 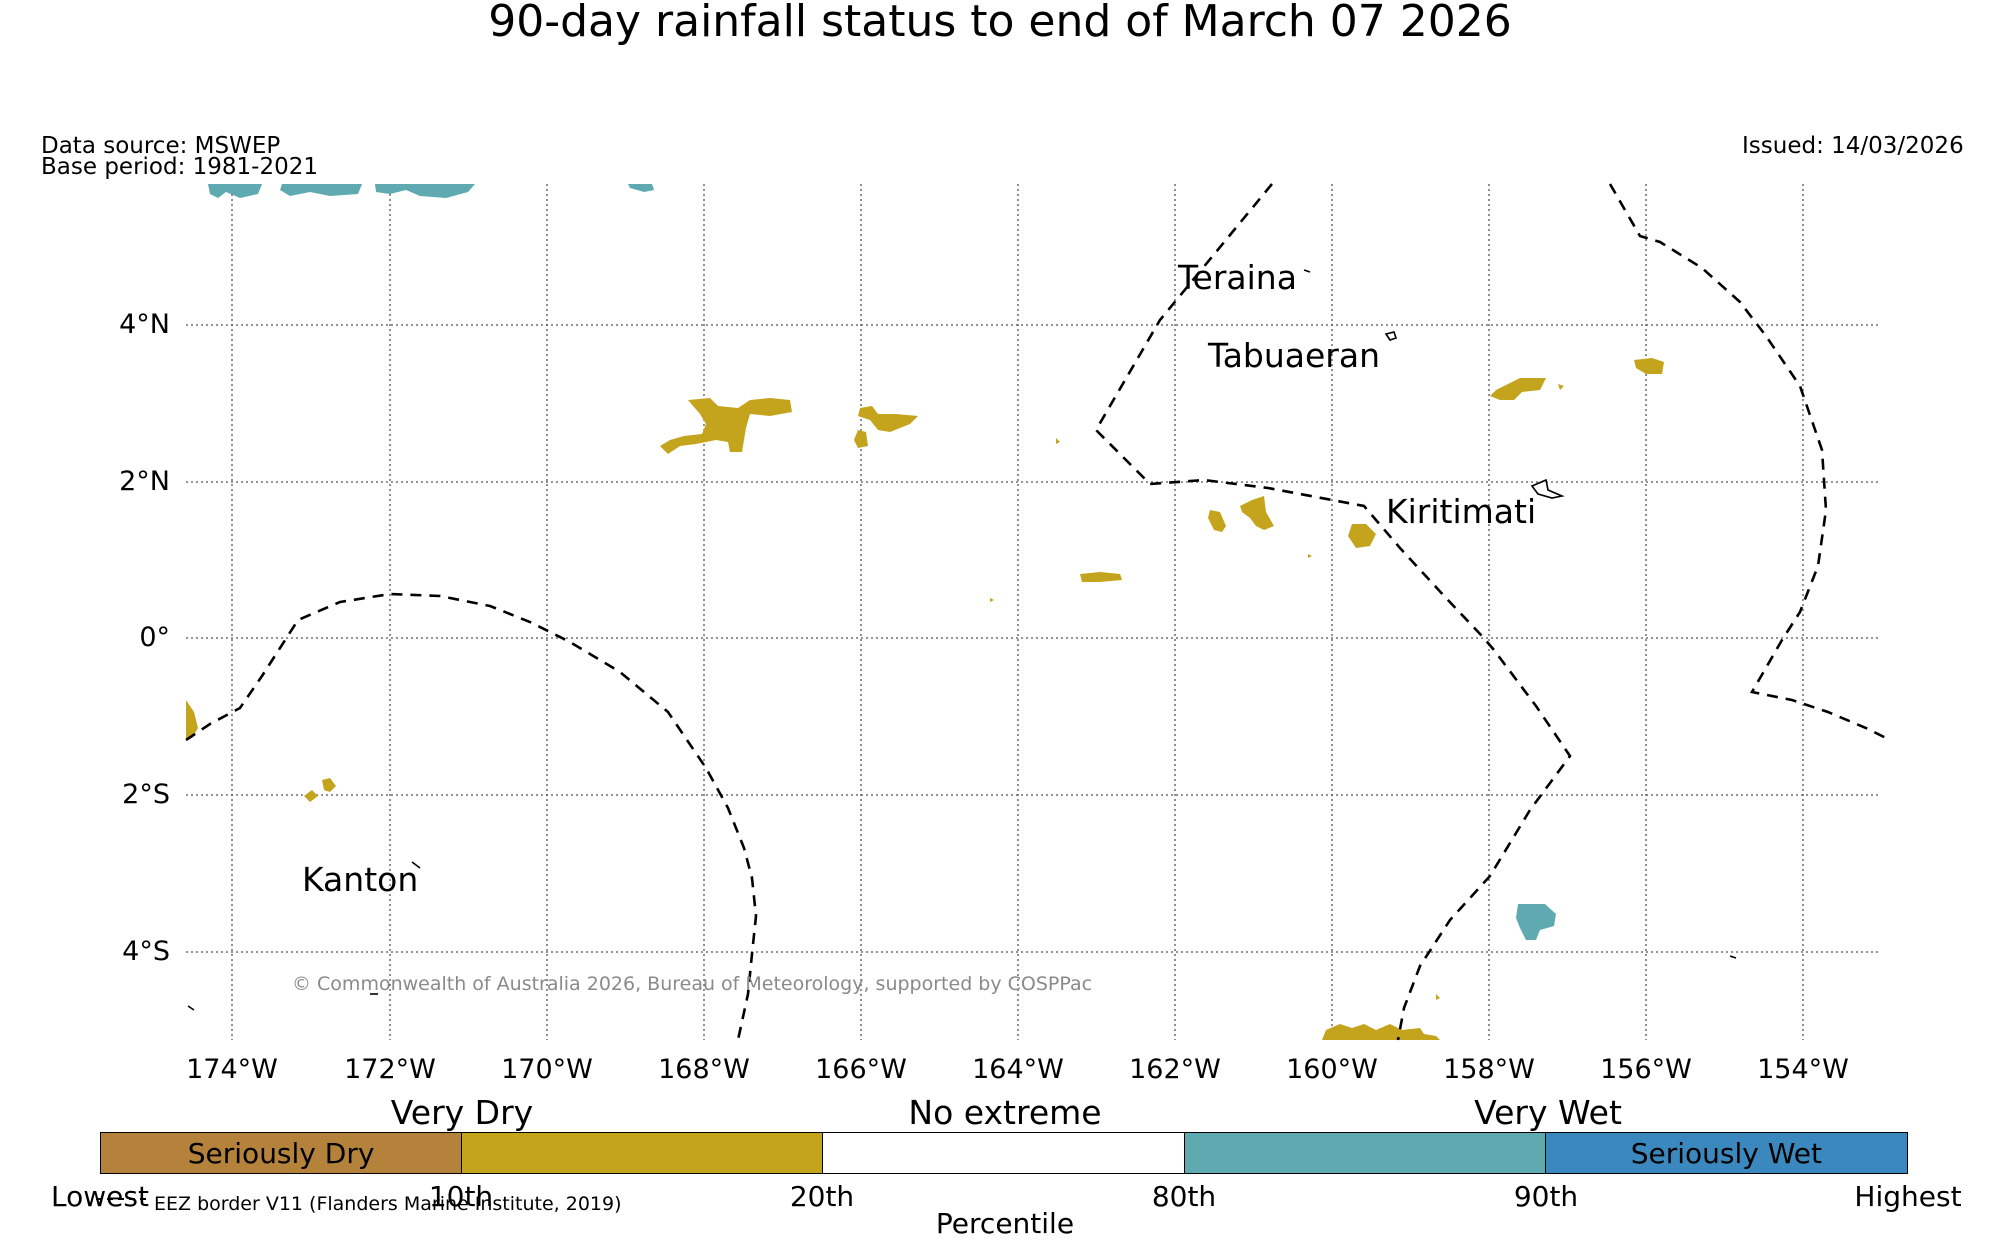 What do you see at coordinates (1726, 1153) in the screenshot?
I see `legend-seg-seriously-wet: Seriously Wet` at bounding box center [1726, 1153].